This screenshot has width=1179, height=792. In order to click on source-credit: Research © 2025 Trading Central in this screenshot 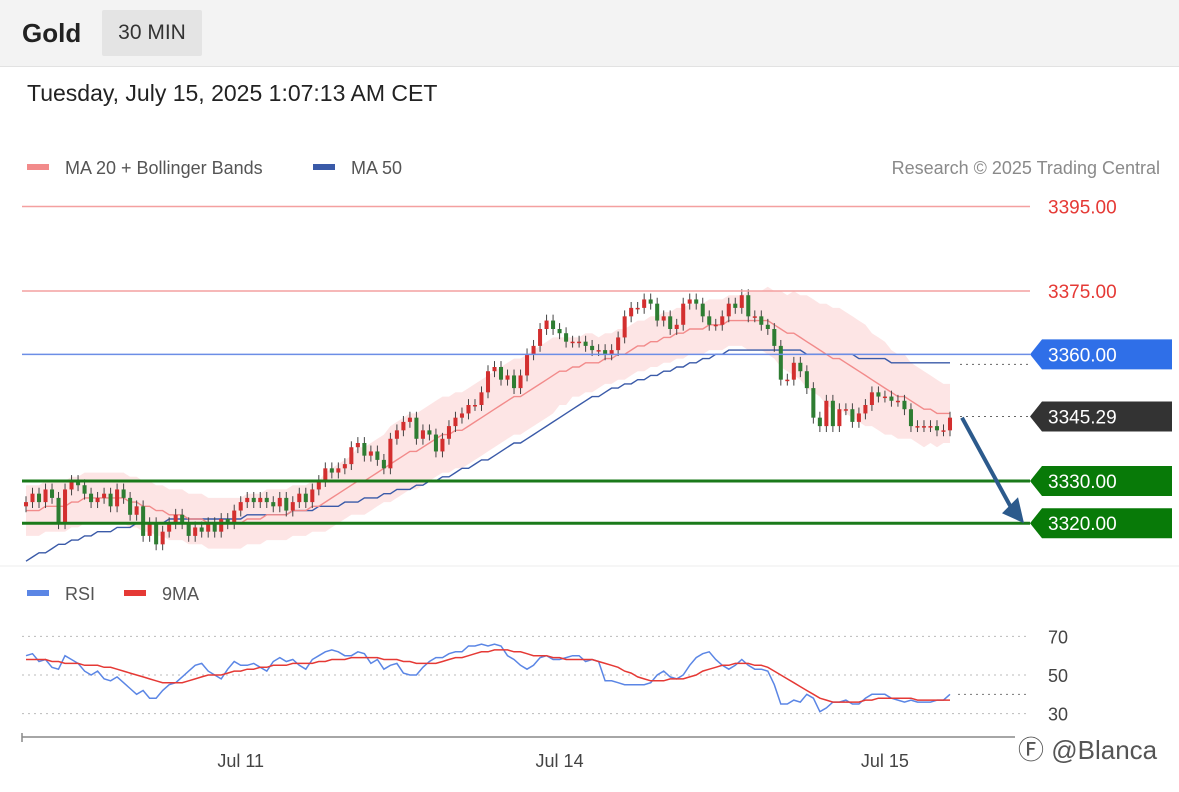, I will do `click(1026, 168)`.